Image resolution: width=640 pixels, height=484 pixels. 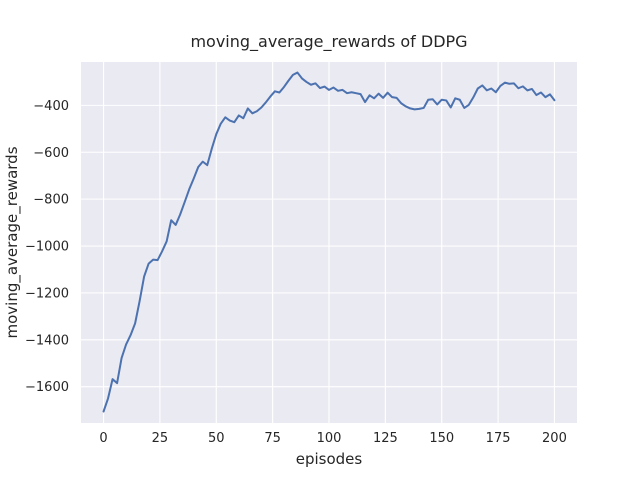 I want to click on y-tick-label: −1000, so click(x=47, y=247).